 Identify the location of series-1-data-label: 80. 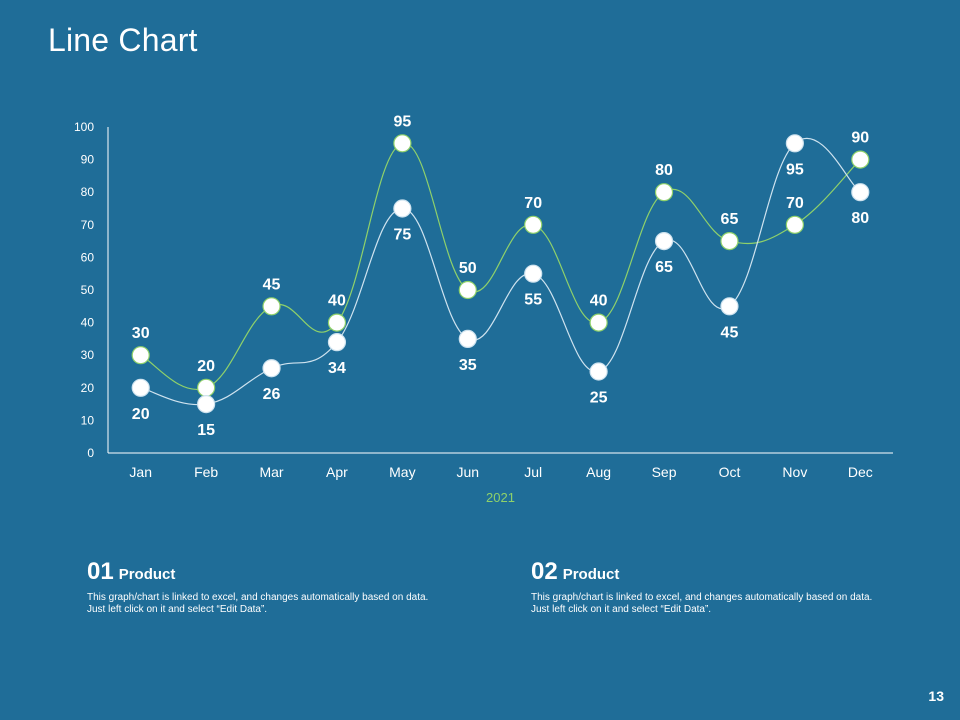
(664, 170).